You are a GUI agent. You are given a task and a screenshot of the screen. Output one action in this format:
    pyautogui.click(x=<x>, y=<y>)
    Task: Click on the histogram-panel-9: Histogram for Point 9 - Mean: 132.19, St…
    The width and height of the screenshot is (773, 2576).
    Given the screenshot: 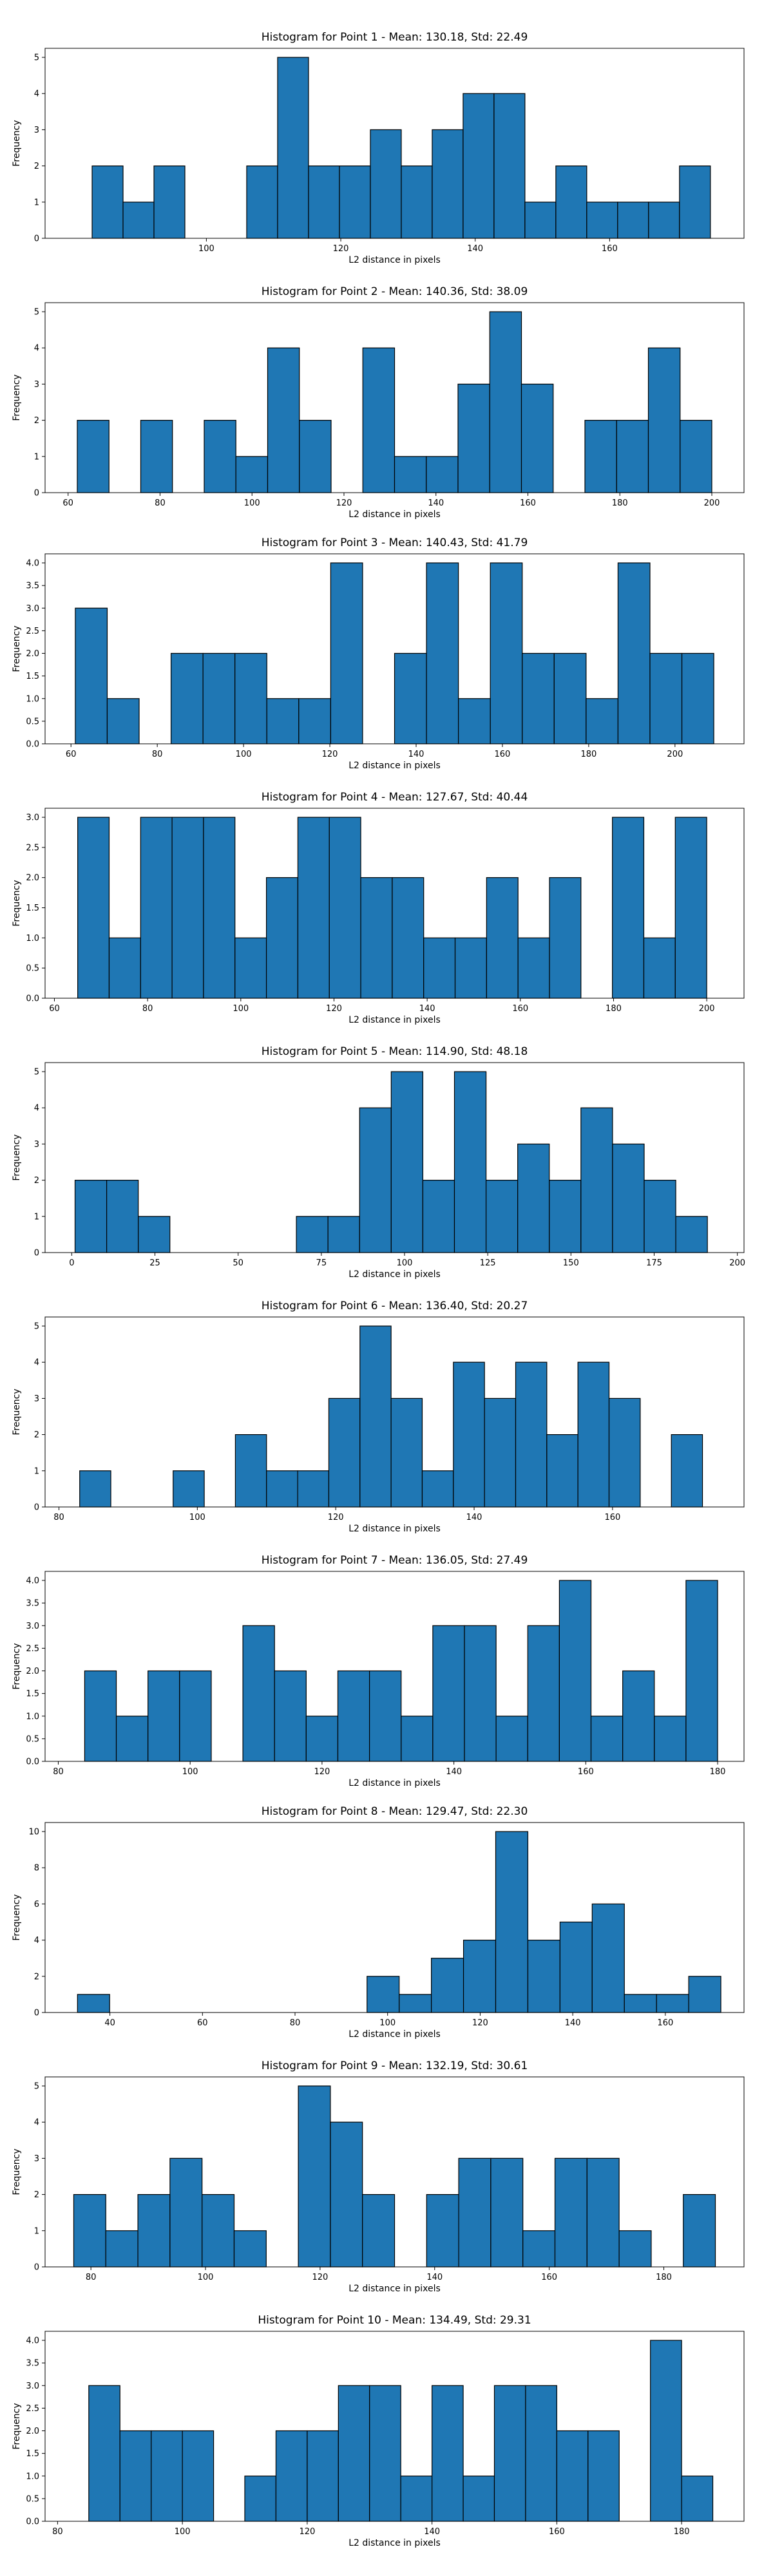 What is the action you would take?
    pyautogui.click(x=379, y=2177)
    